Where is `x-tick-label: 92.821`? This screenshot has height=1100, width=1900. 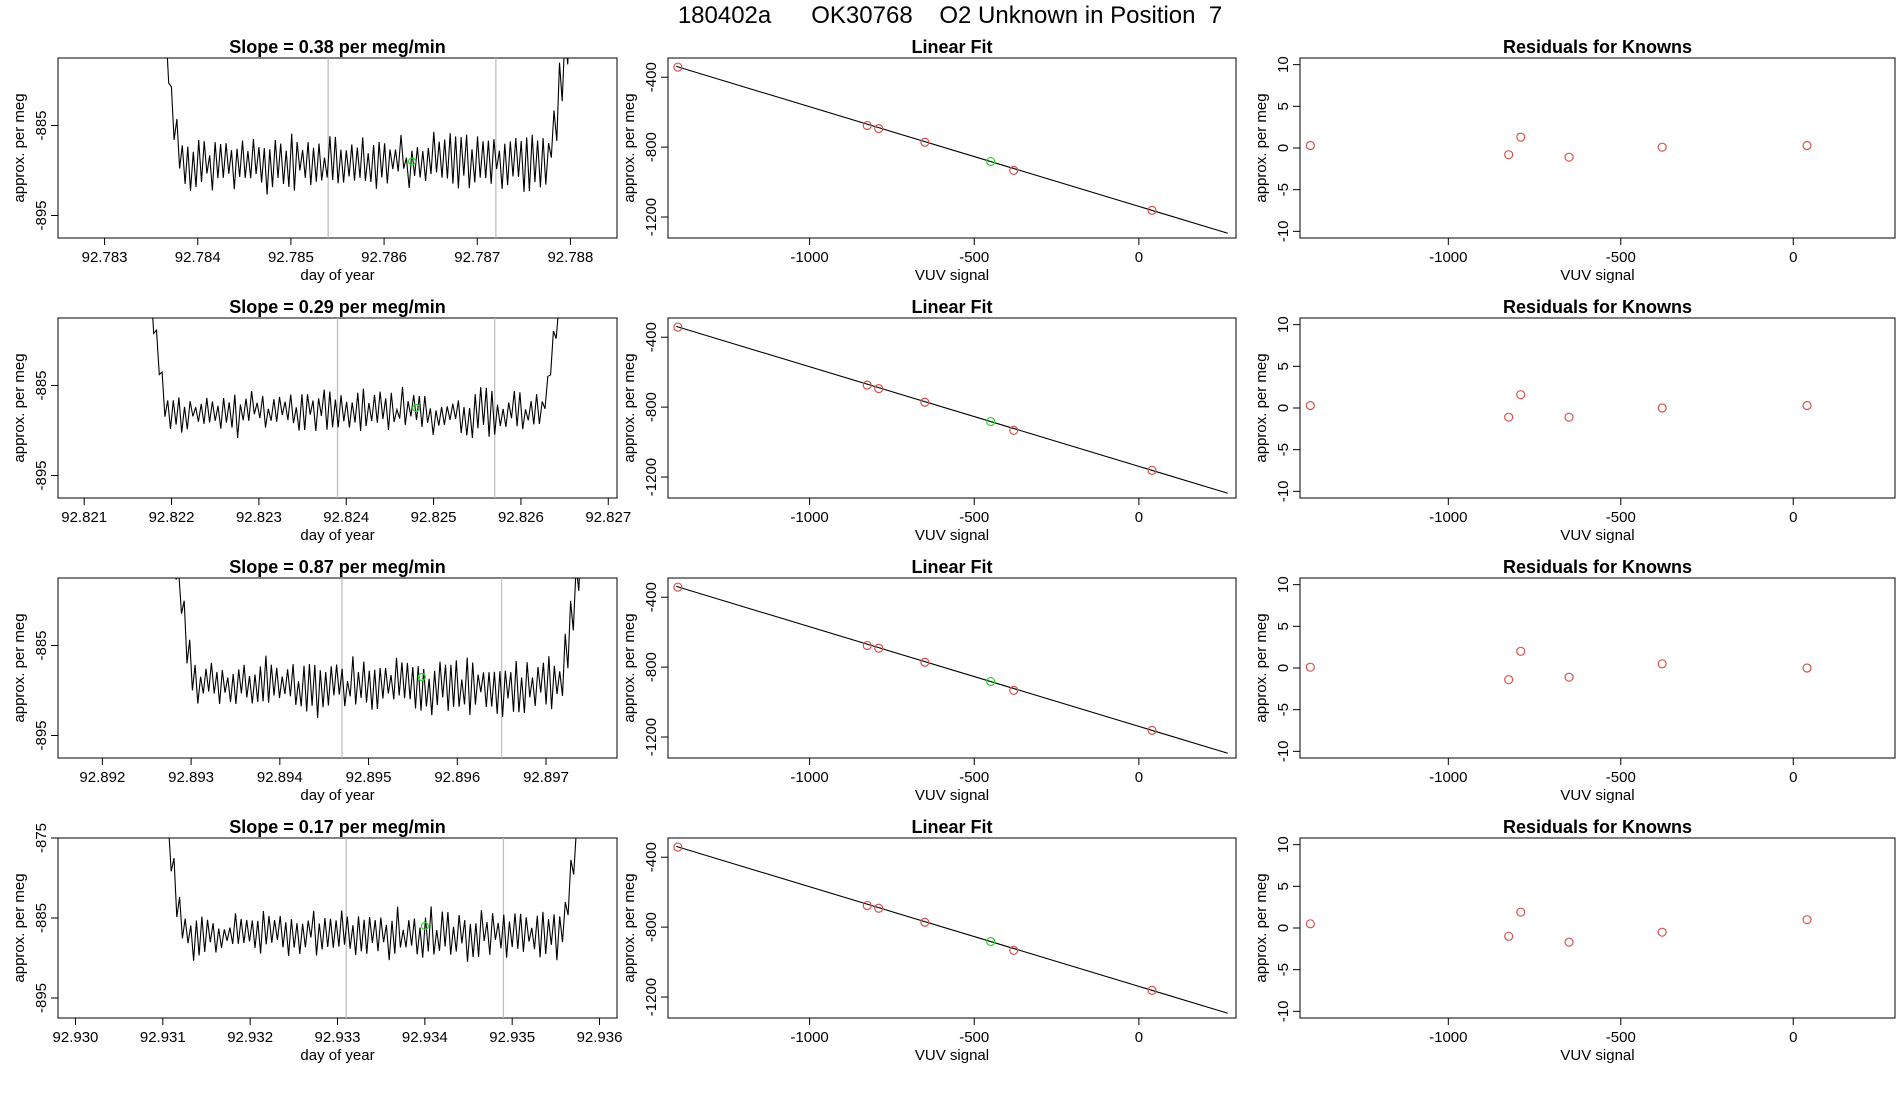 x-tick-label: 92.821 is located at coordinates (84, 517).